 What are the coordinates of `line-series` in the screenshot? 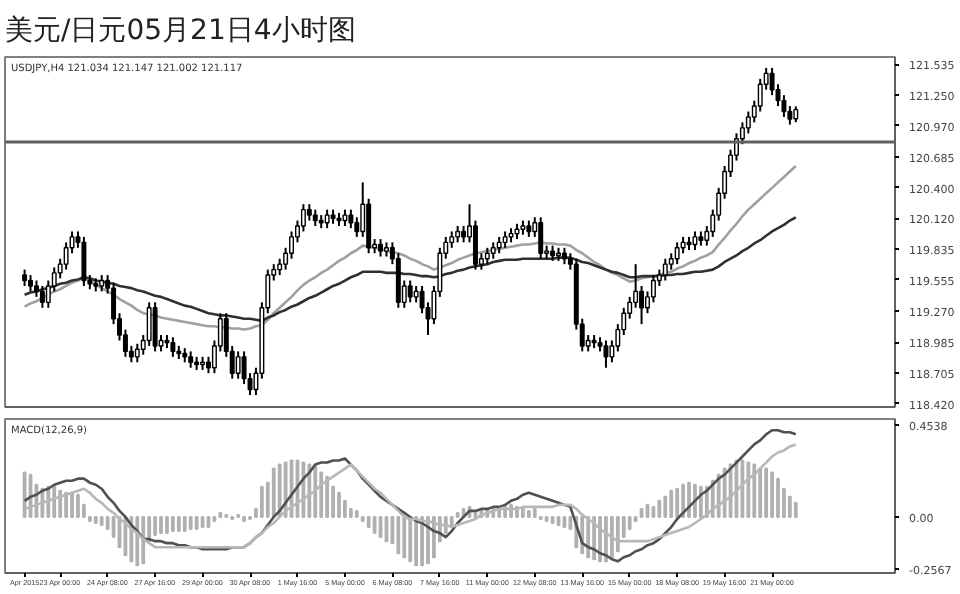 It's located at (410, 269).